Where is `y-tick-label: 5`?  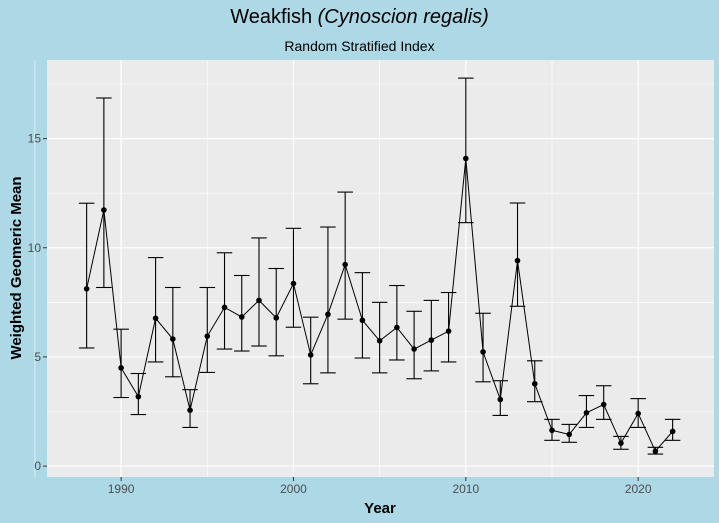
y-tick-label: 5 is located at coordinates (37, 357).